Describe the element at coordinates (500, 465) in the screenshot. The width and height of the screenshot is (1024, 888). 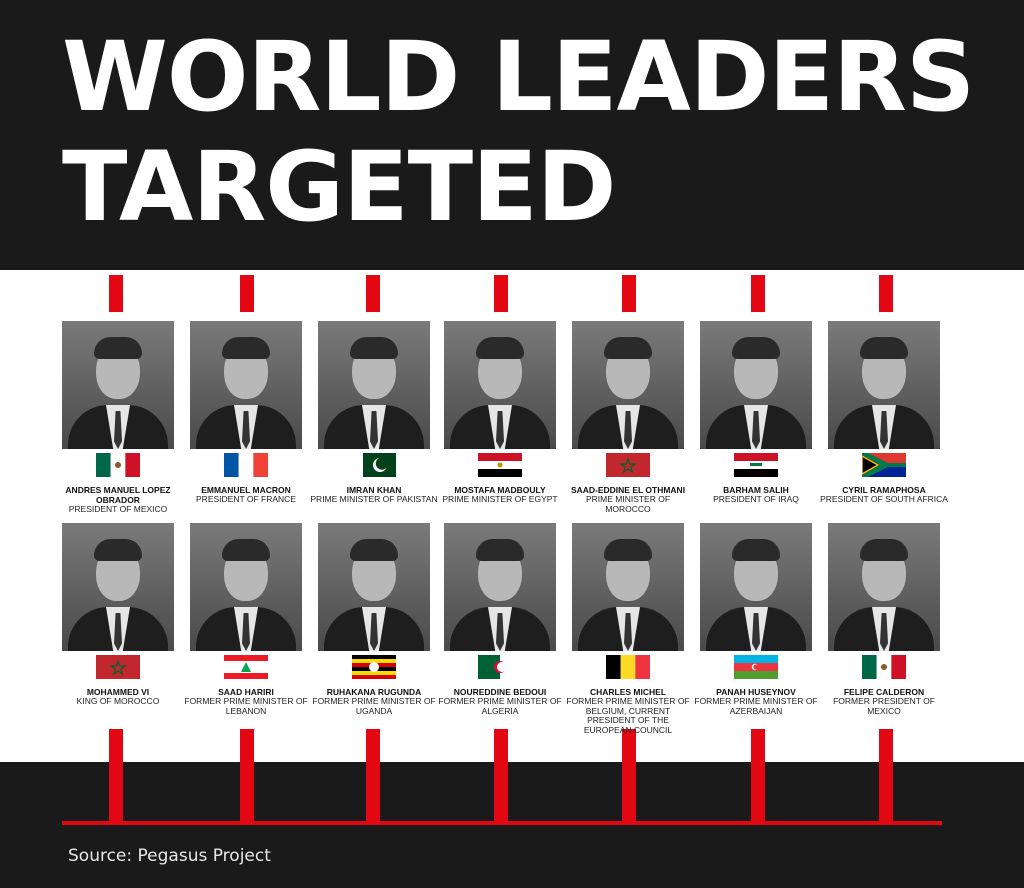
I see `egypt-flag` at that location.